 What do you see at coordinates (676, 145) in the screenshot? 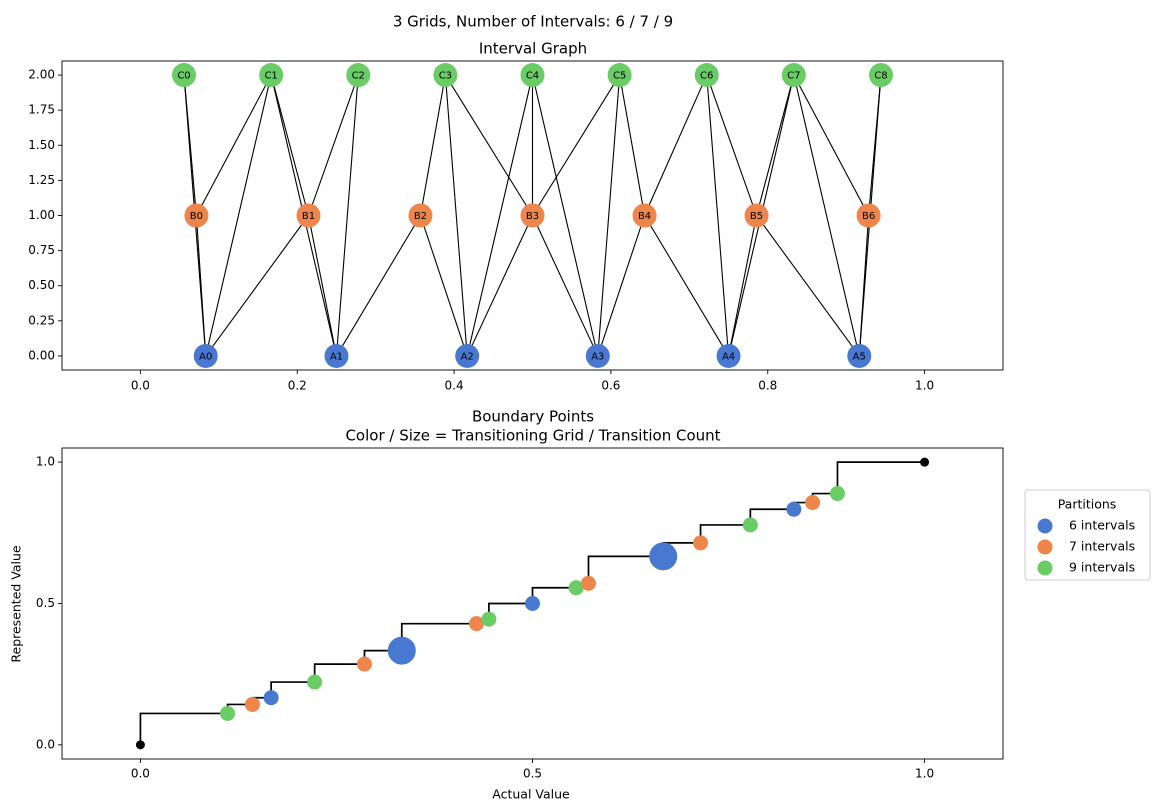
I see `edge-B4-C6` at bounding box center [676, 145].